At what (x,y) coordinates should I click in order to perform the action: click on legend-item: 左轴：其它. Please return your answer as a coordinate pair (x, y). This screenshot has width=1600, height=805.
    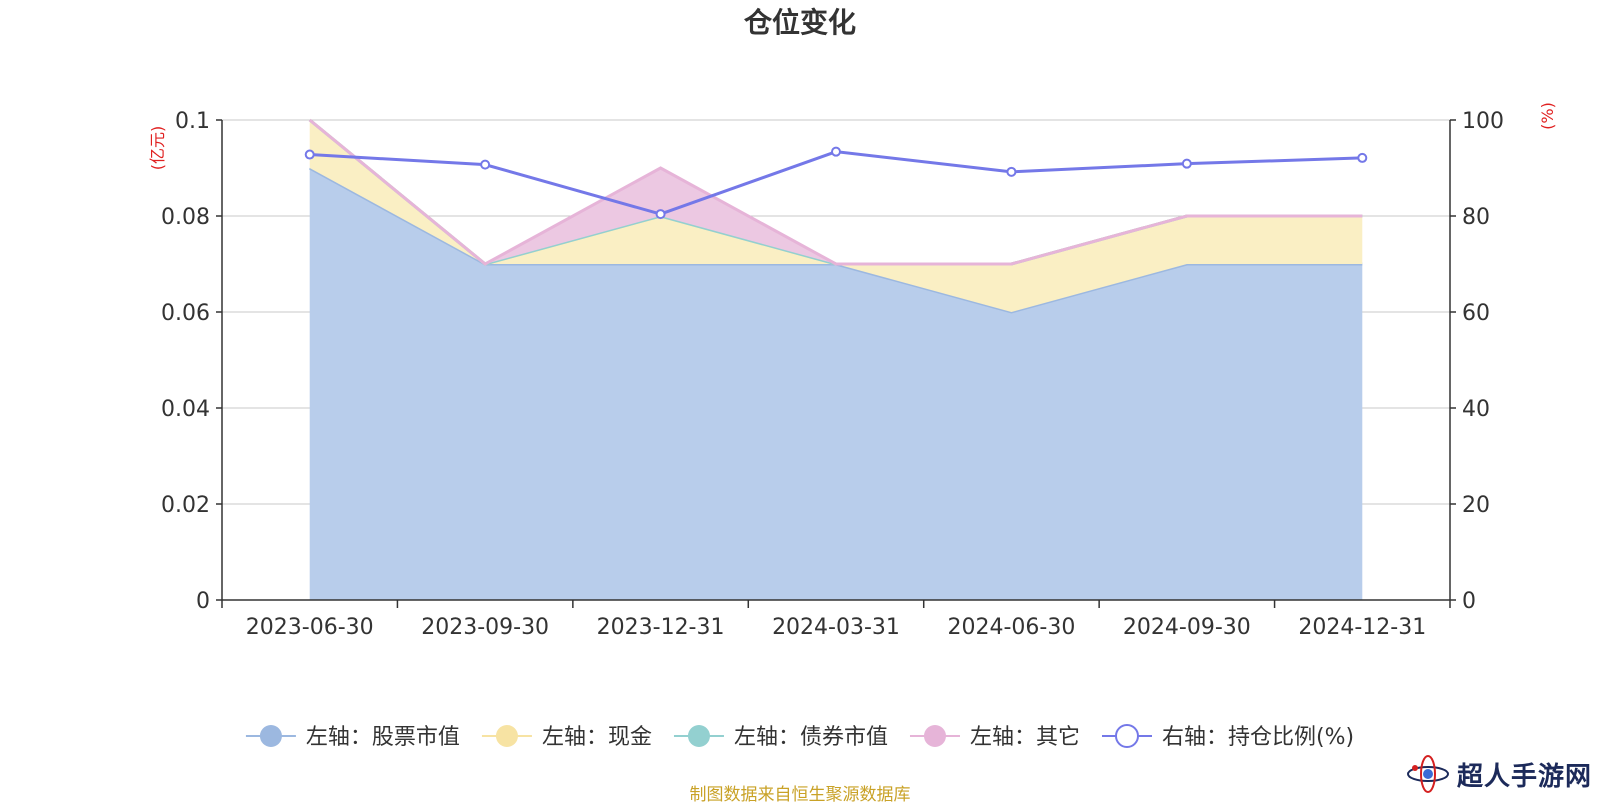
    Looking at the image, I should click on (994, 737).